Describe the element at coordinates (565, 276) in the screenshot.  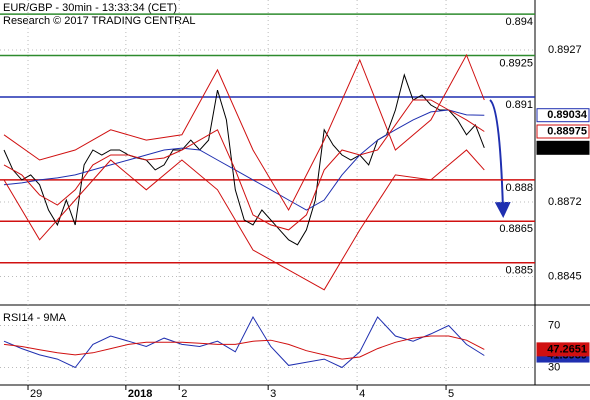
I see `y-tick-label: 0.8845` at that location.